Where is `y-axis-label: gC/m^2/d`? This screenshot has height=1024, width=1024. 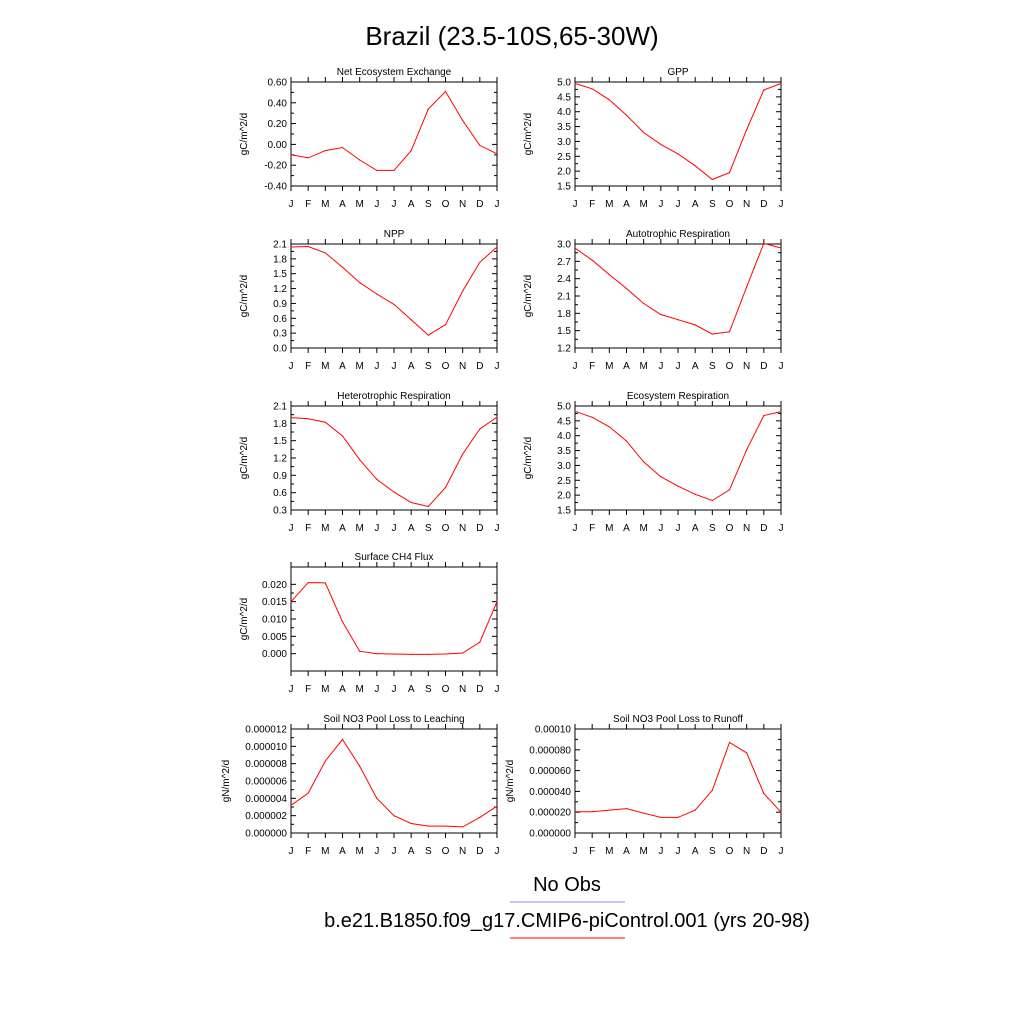
y-axis-label: gC/m^2/d is located at coordinates (244, 458).